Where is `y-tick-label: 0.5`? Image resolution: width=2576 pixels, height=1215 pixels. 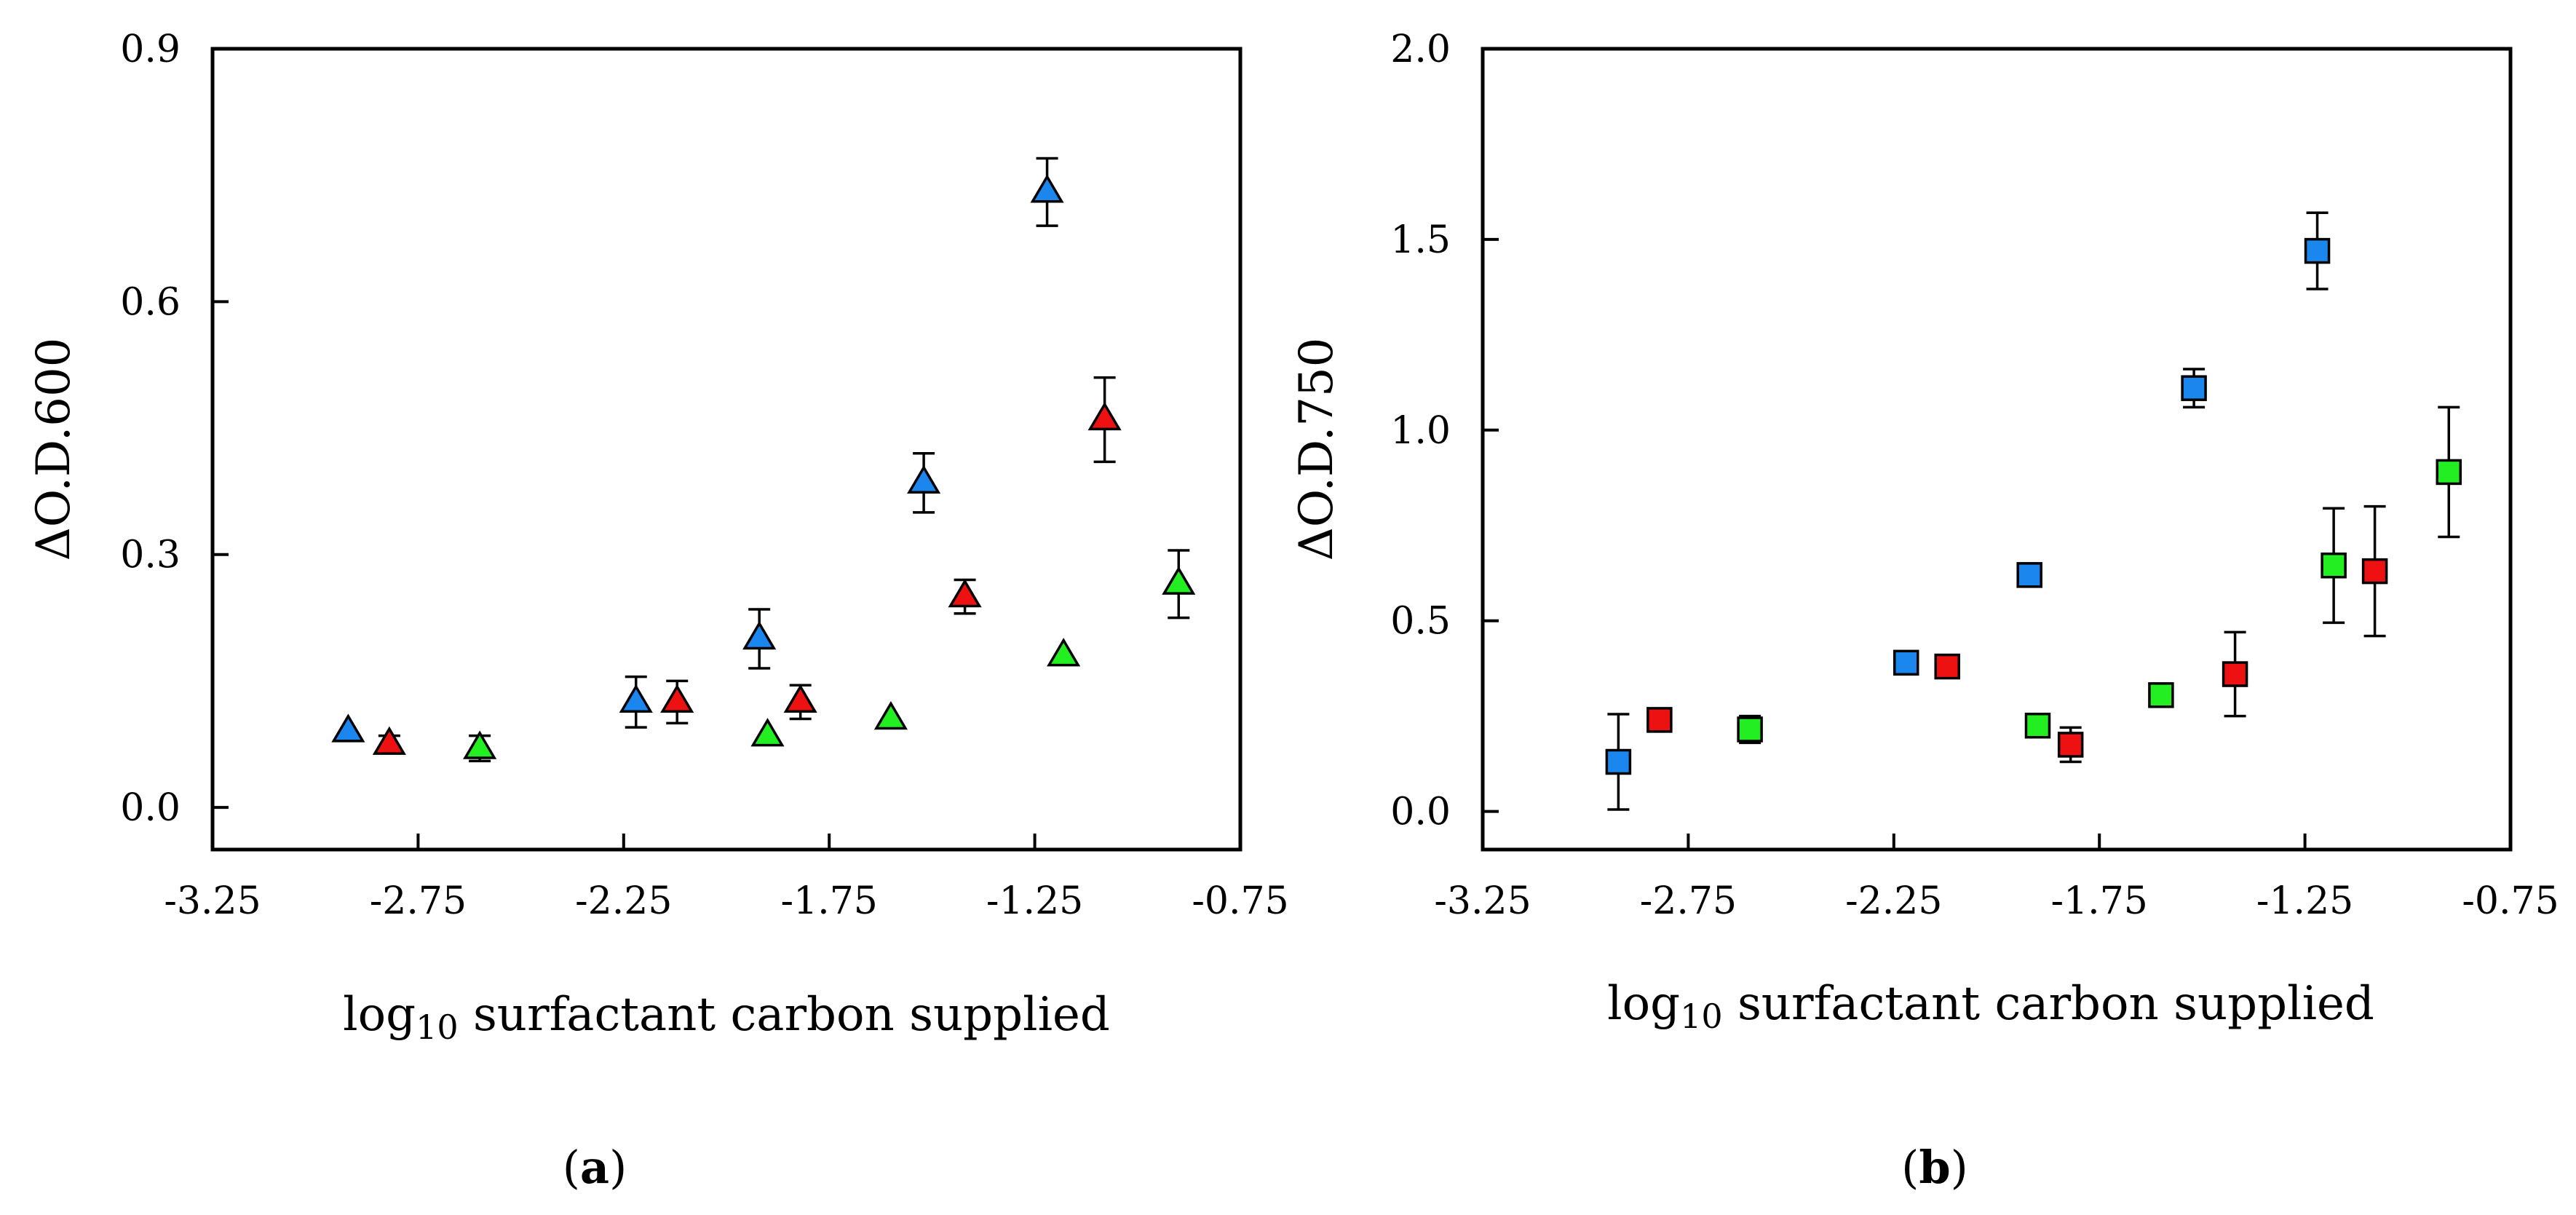 y-tick-label: 0.5 is located at coordinates (1420, 622).